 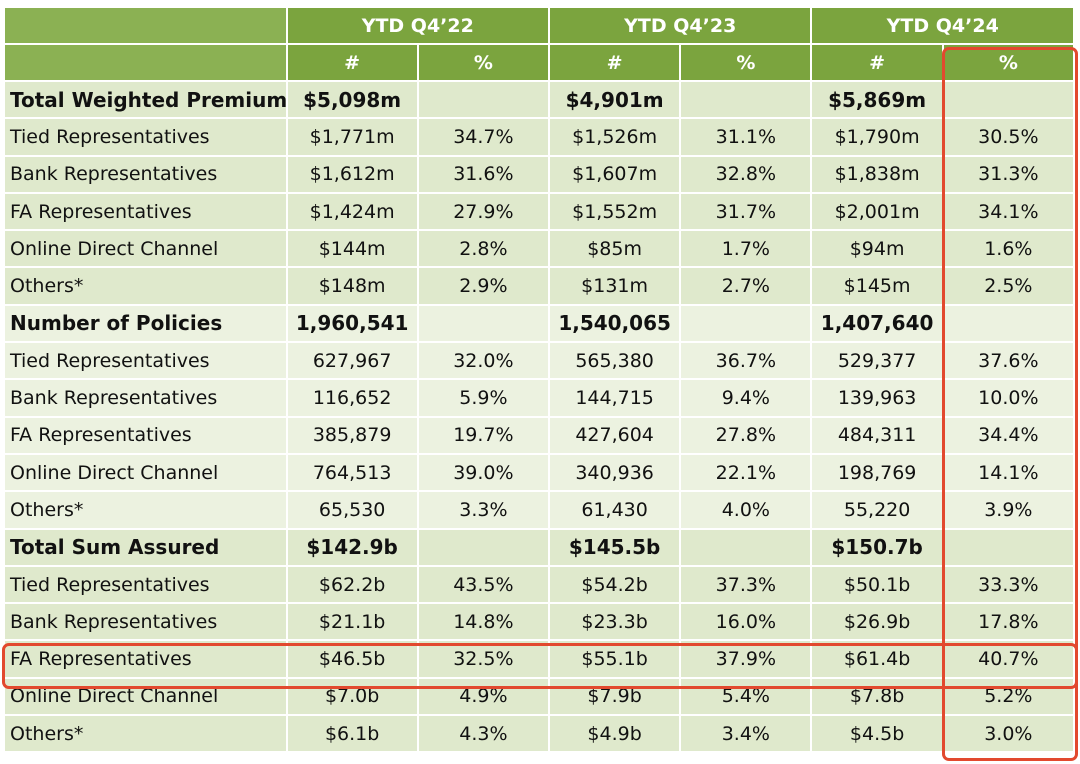 I want to click on count-cell: $50.1b, so click(x=877, y=584).